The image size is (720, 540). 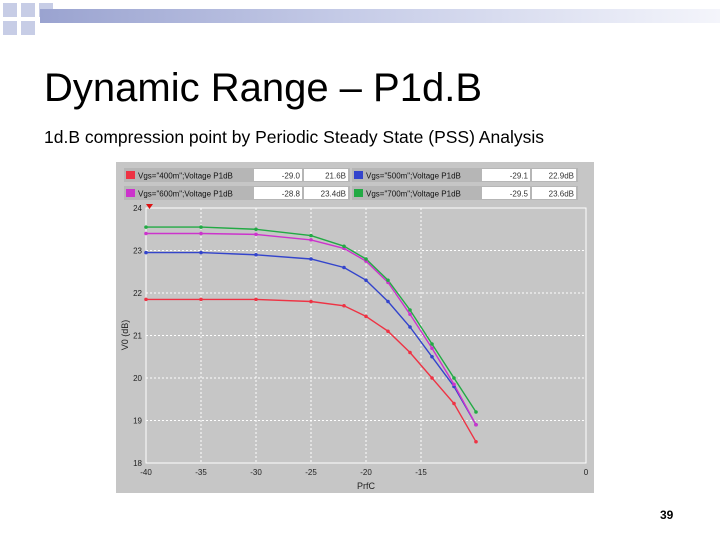 I want to click on legend-value-2: 22.9dB, so click(x=561, y=176).